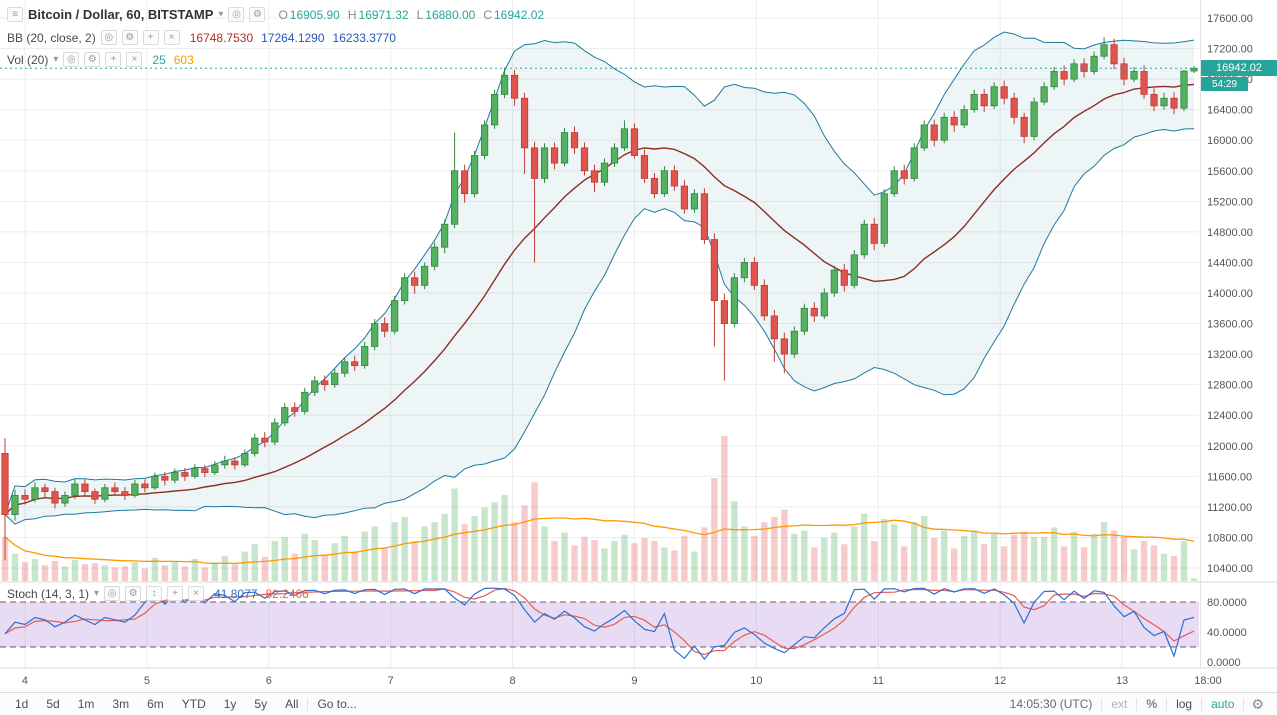 The height and width of the screenshot is (715, 1277). I want to click on symbol-title: Bitcoin / Dollar, 60, BITSTAMP, so click(121, 14).